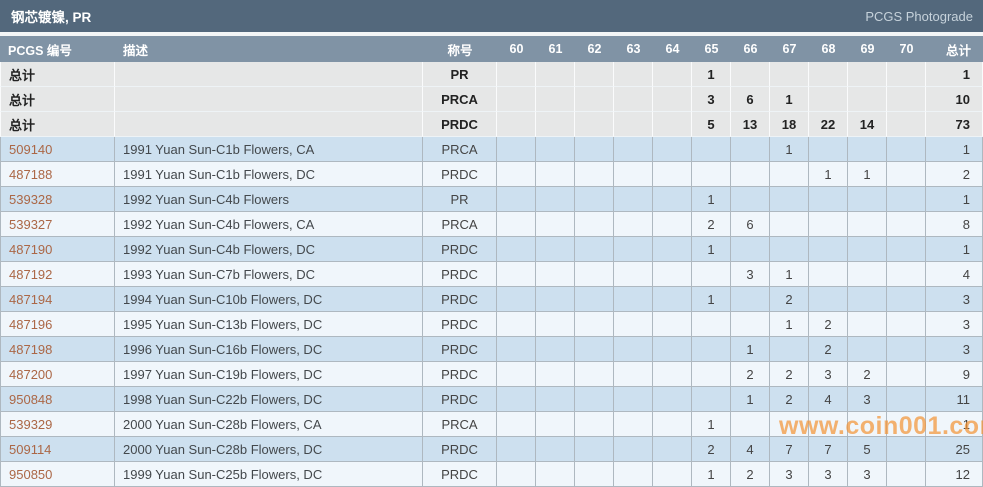  What do you see at coordinates (789, 149) in the screenshot?
I see `grade-cell-67: 1` at bounding box center [789, 149].